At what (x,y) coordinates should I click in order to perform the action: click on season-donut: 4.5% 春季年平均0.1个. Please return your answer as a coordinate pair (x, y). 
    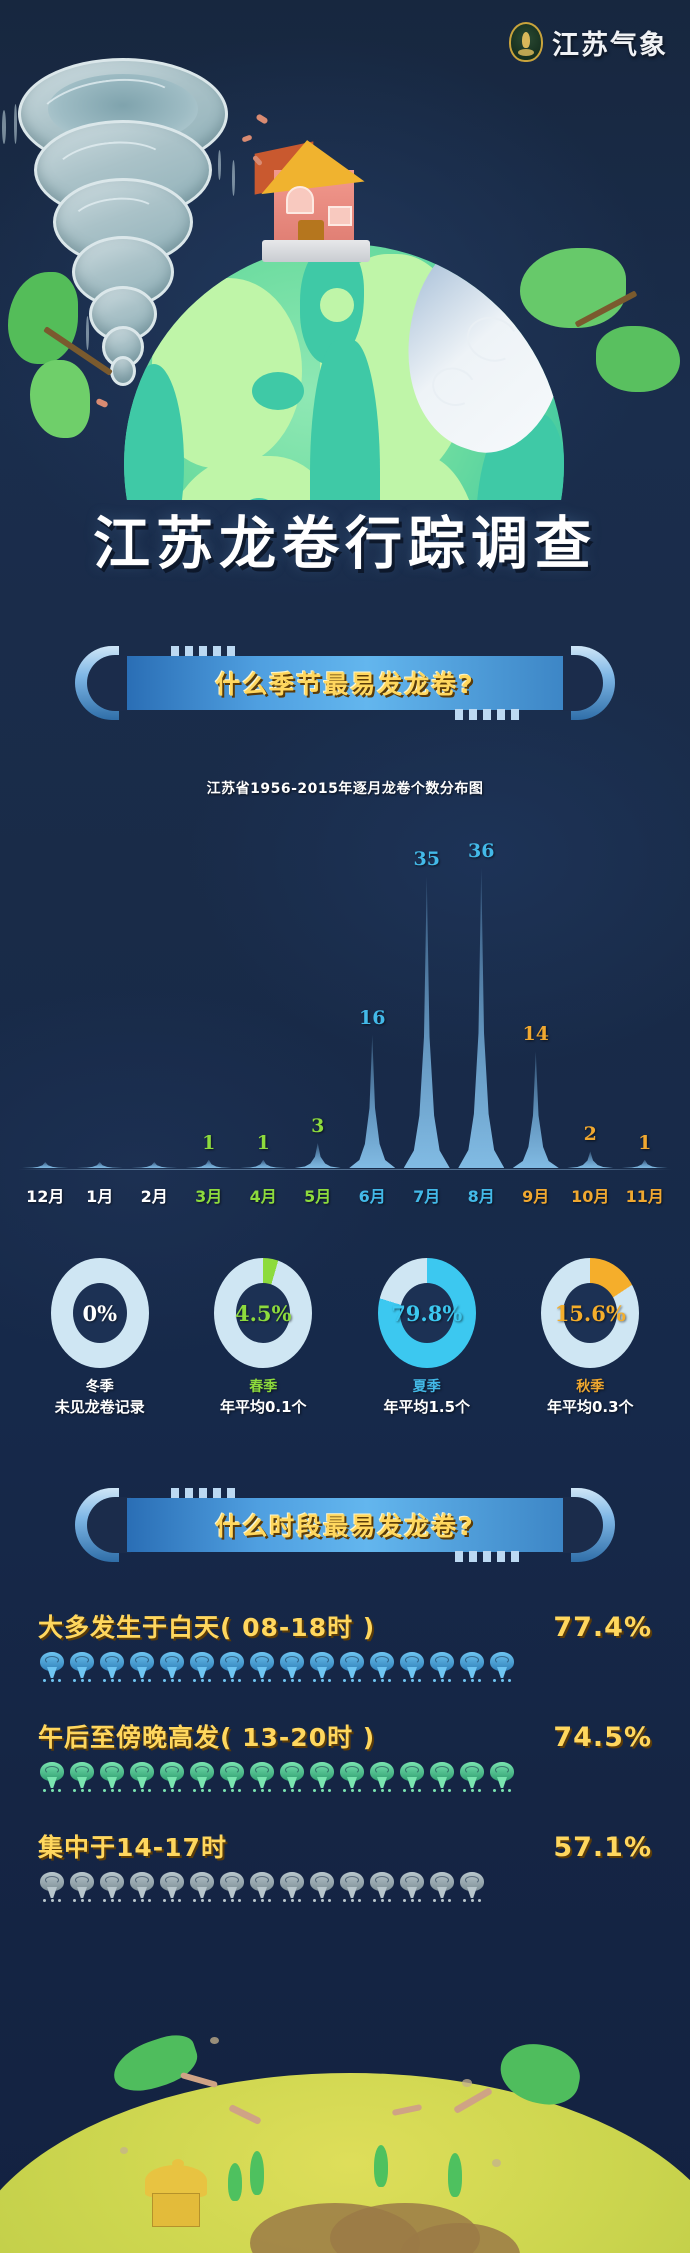
    Looking at the image, I should click on (264, 1338).